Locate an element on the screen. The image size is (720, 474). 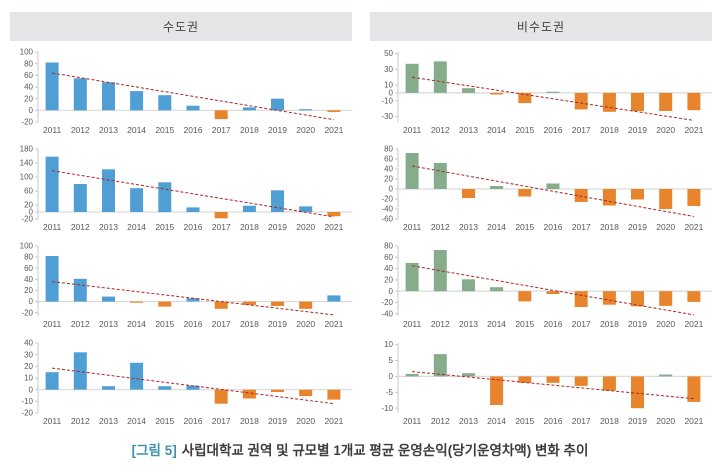
y-tick-label: 140 is located at coordinates (27, 163).